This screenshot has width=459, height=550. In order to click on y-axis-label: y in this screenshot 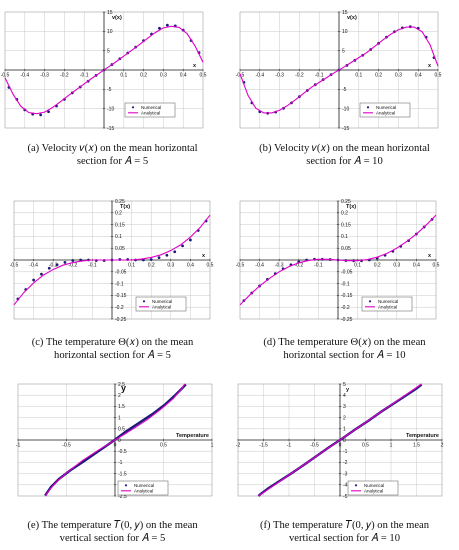, I will do `click(348, 390)`.